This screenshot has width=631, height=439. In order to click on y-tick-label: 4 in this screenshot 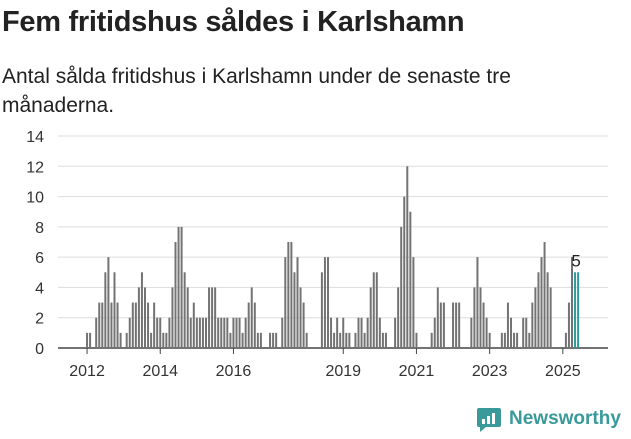, I will do `click(39, 288)`.